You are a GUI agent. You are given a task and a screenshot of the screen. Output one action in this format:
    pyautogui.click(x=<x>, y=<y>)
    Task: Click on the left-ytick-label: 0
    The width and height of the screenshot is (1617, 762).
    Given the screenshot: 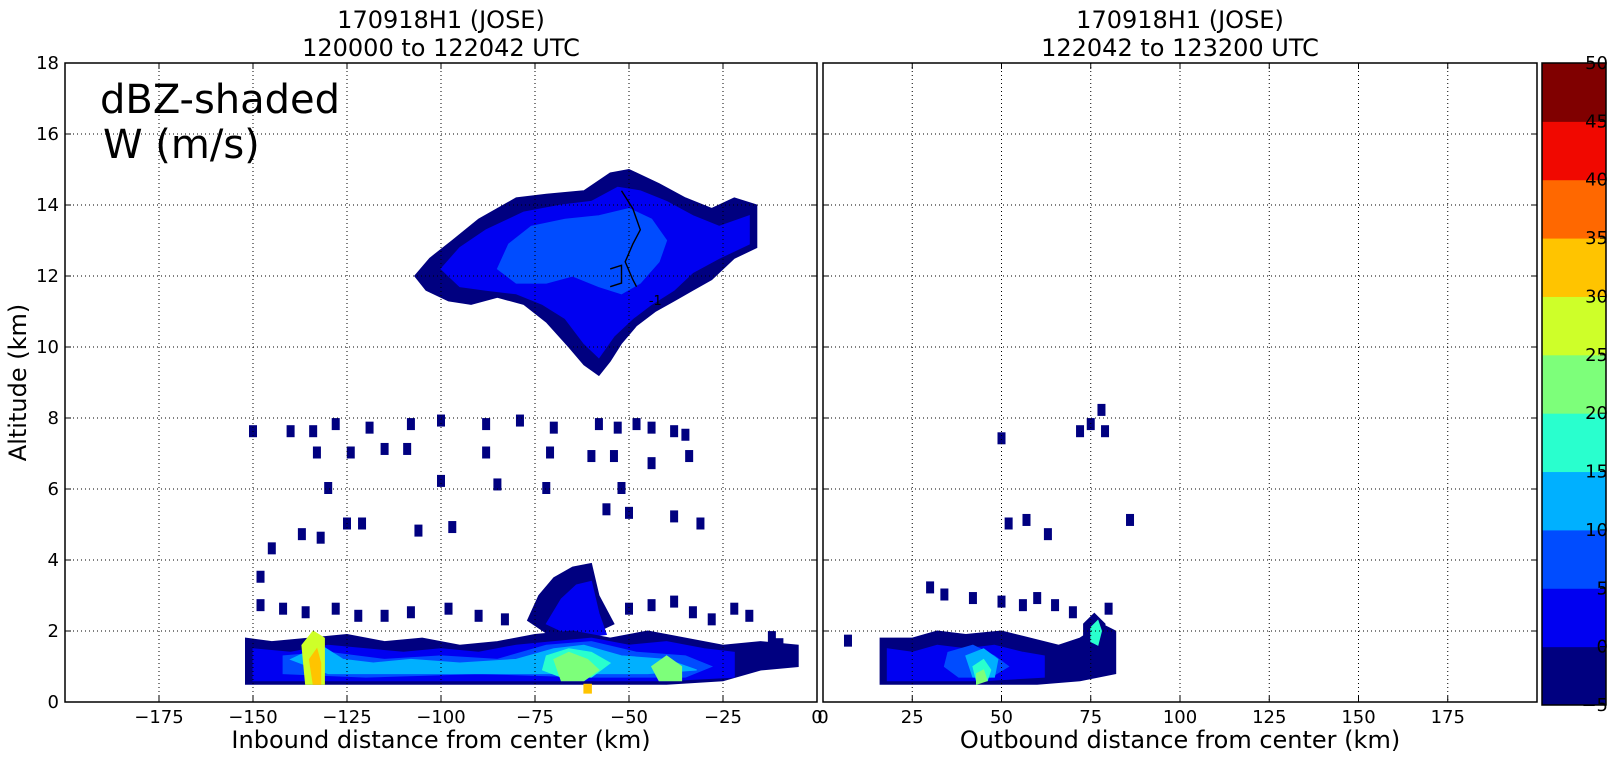 What is the action you would take?
    pyautogui.click(x=53, y=702)
    